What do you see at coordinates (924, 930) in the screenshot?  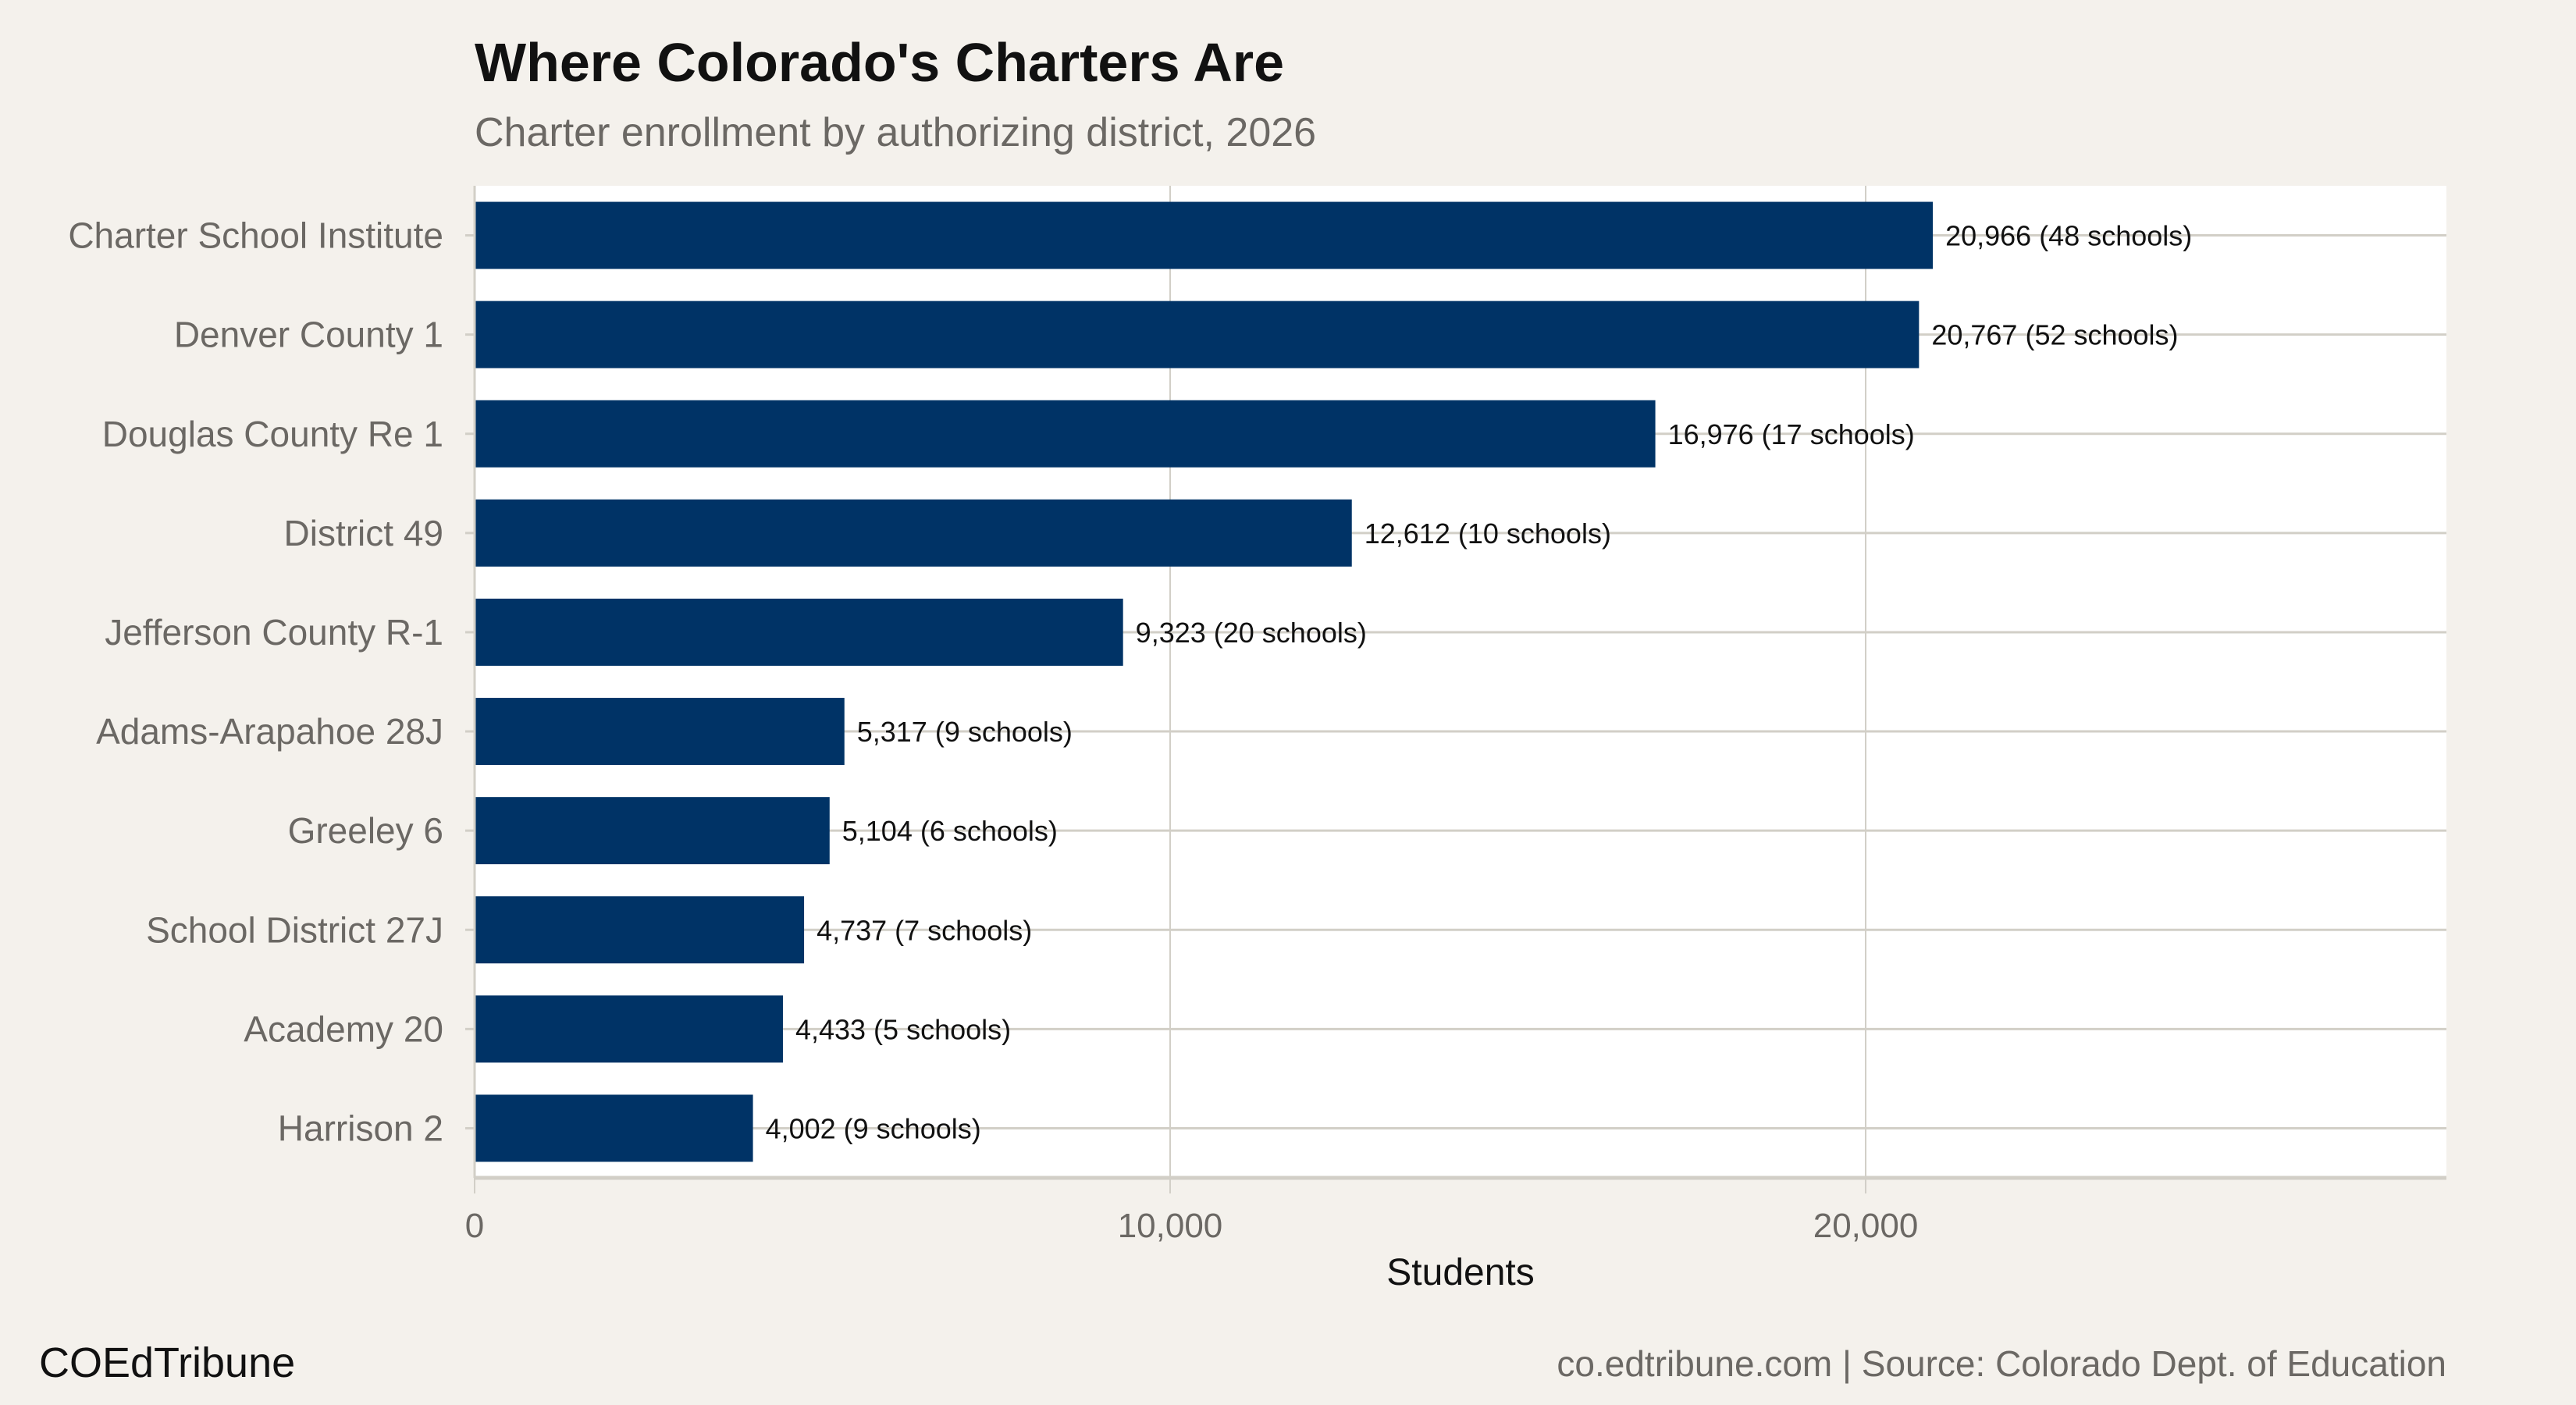 I see `bar-value-label: 4,737 (7 schools)` at bounding box center [924, 930].